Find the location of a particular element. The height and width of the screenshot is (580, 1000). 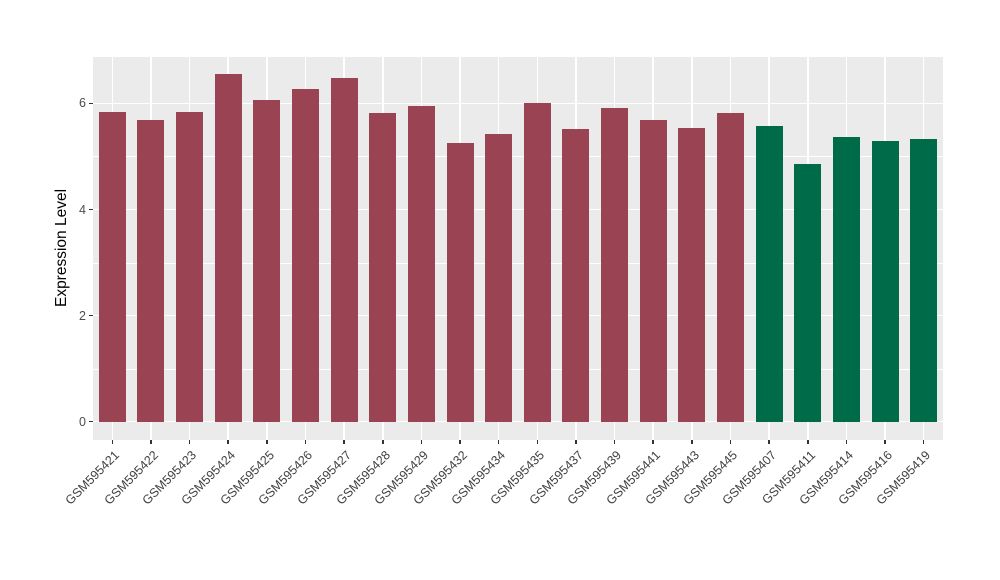

y-axis-tick-label: 4 is located at coordinates (82, 209).